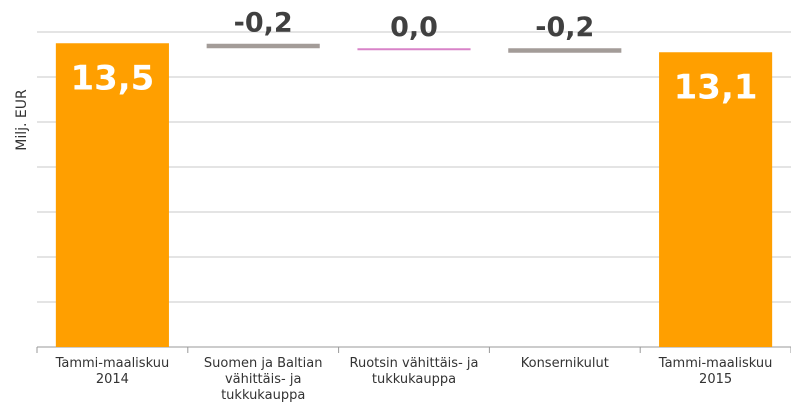 This screenshot has width=791, height=414. I want to click on x-tick-label: Konsernikulut, so click(564, 363).